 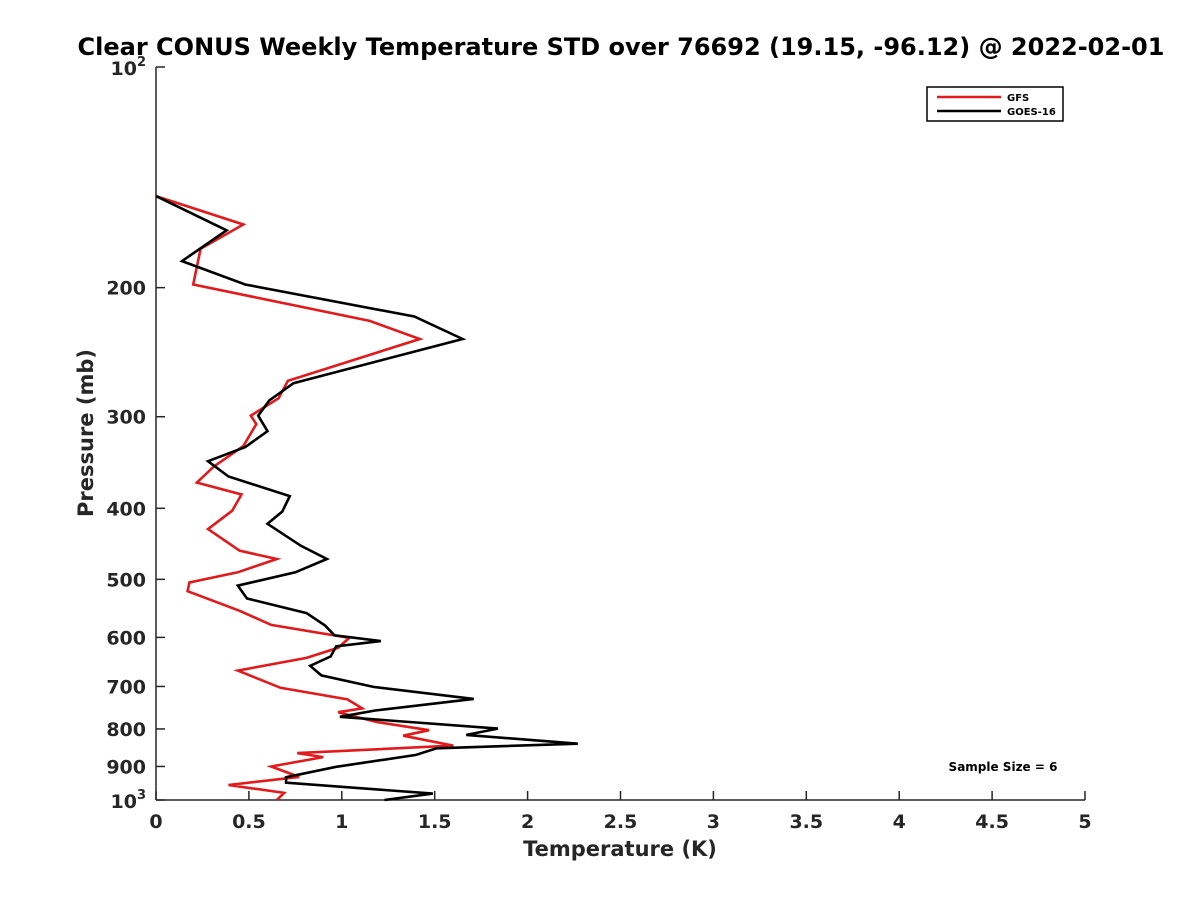 I want to click on x-tick-label: 0.5, so click(x=249, y=822).